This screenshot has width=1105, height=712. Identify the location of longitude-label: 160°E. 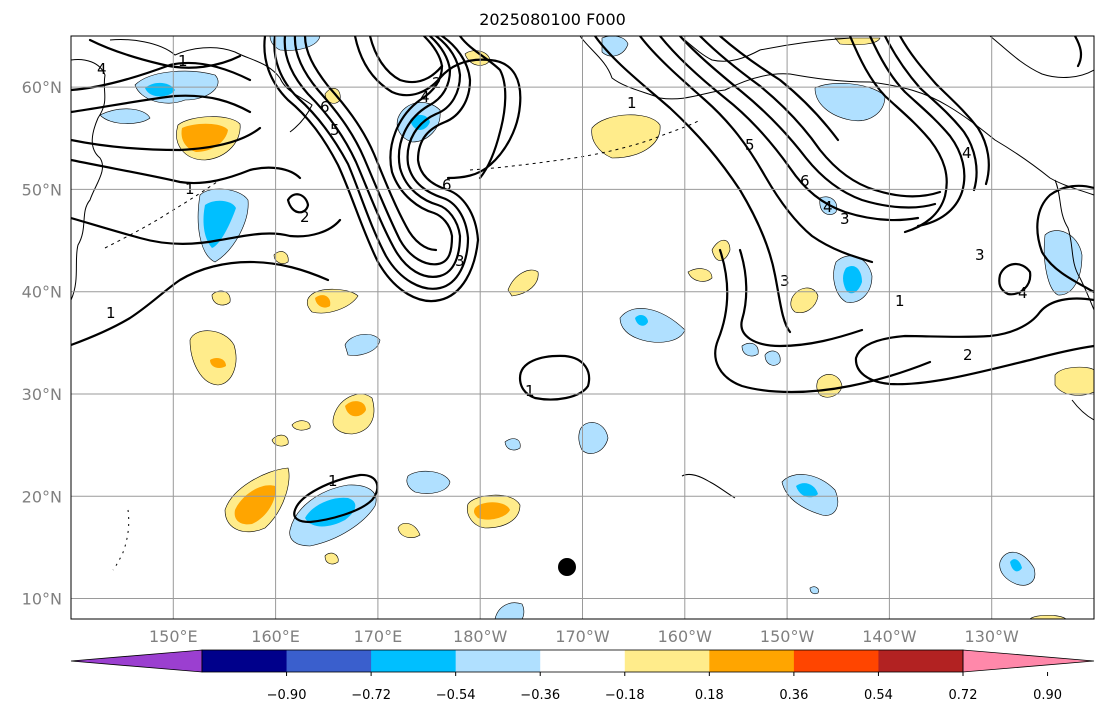
(275, 636).